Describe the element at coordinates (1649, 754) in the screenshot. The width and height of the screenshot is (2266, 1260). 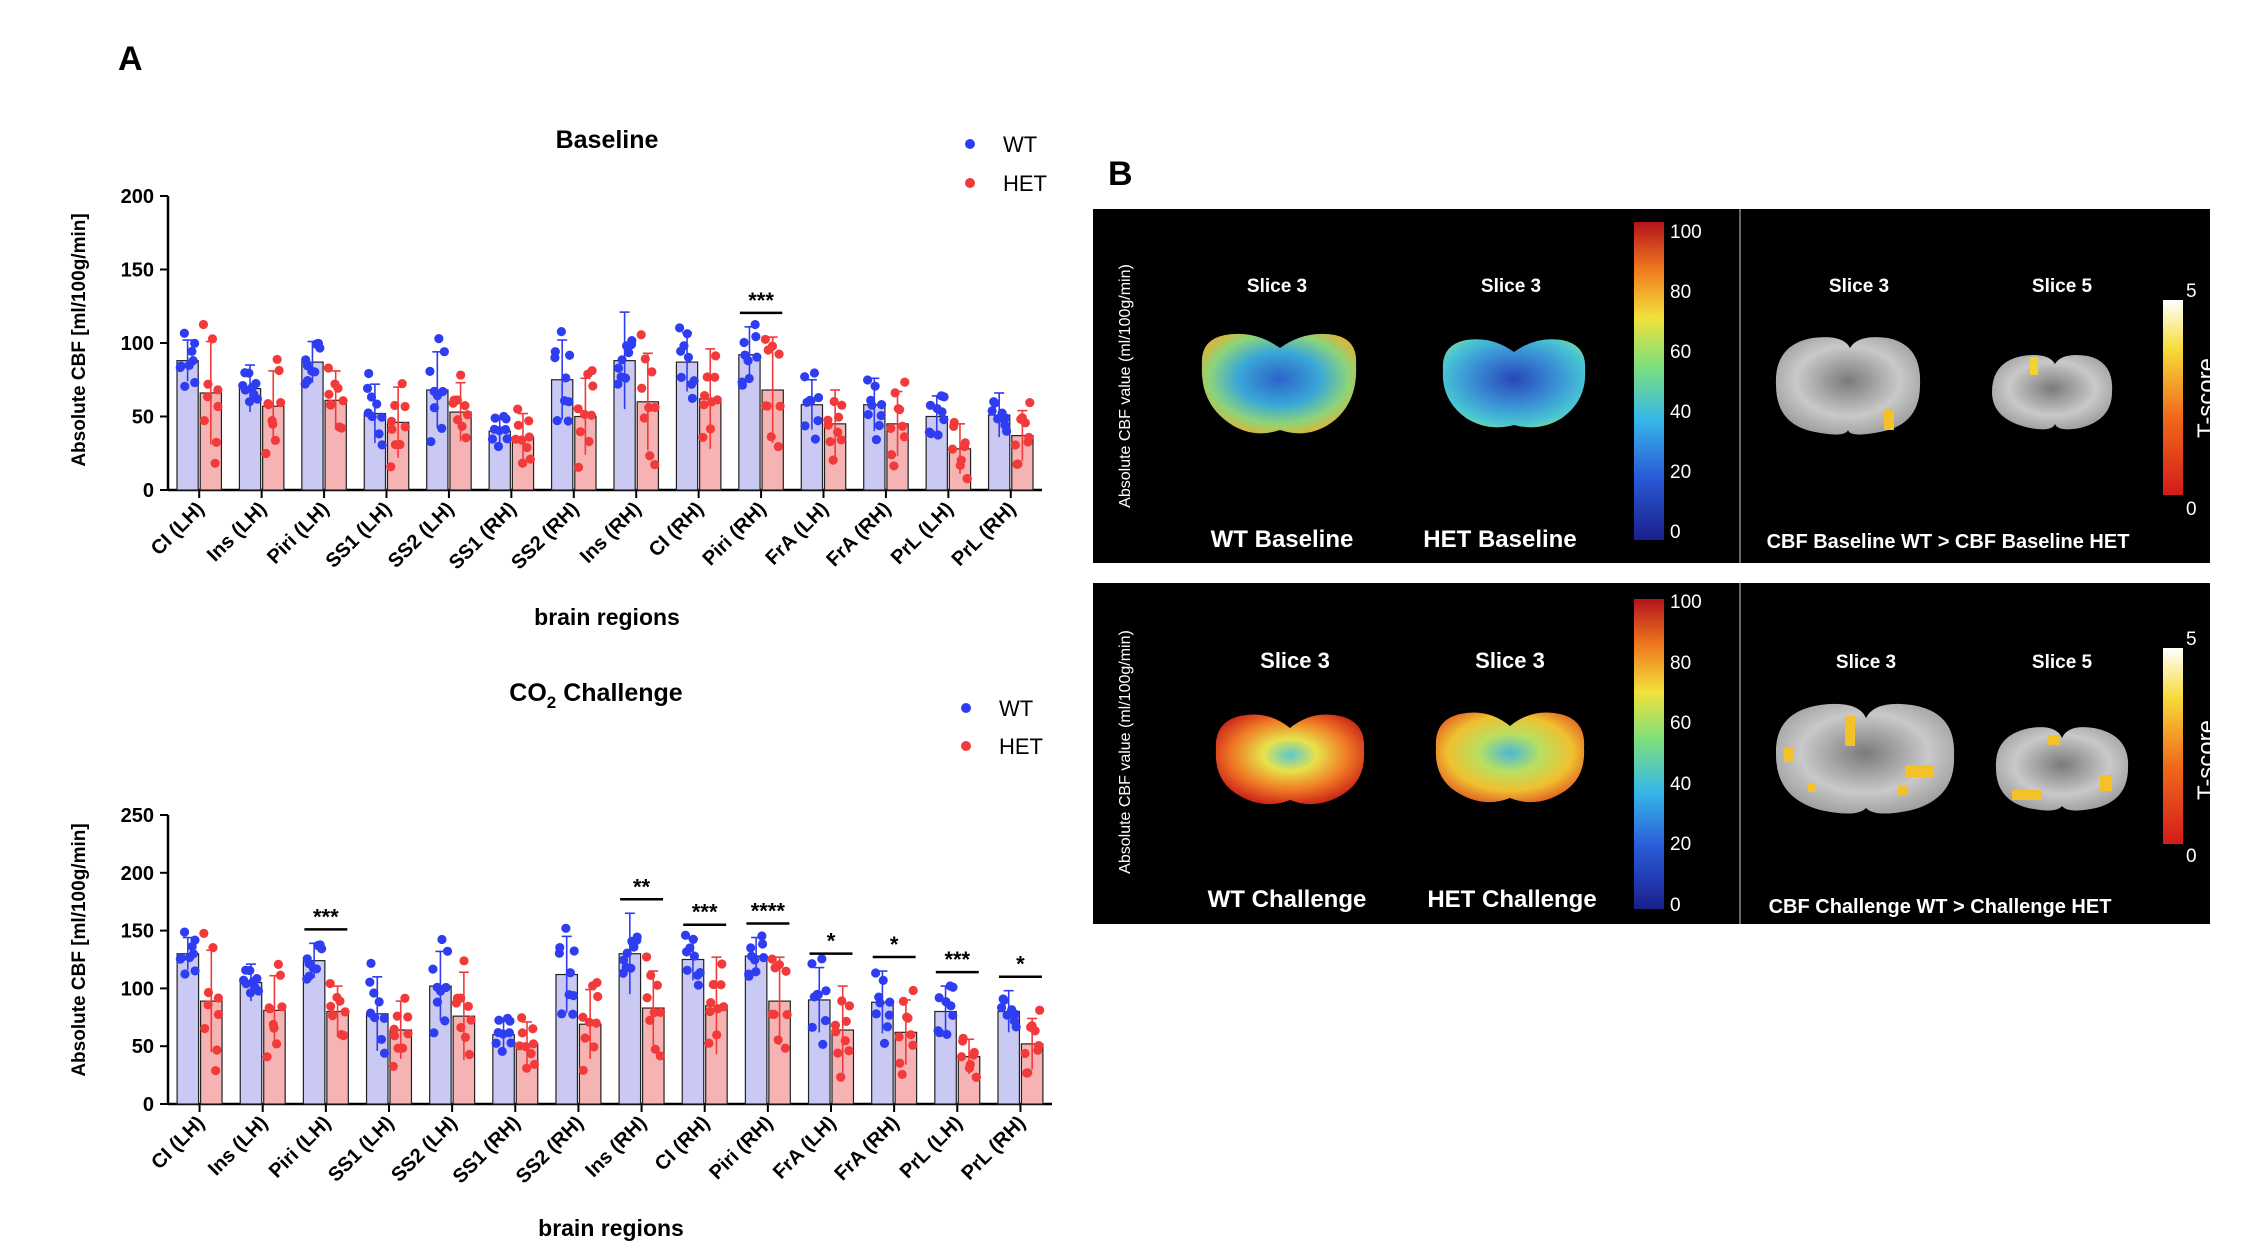
I see `bottom-cbf-colorbar` at that location.